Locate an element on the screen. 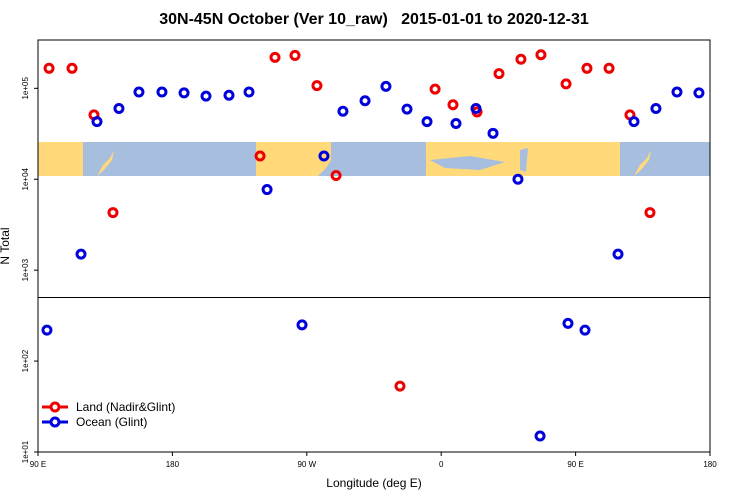 The height and width of the screenshot is (500, 750). legend-label: Ocean (Glint) is located at coordinates (111, 422).